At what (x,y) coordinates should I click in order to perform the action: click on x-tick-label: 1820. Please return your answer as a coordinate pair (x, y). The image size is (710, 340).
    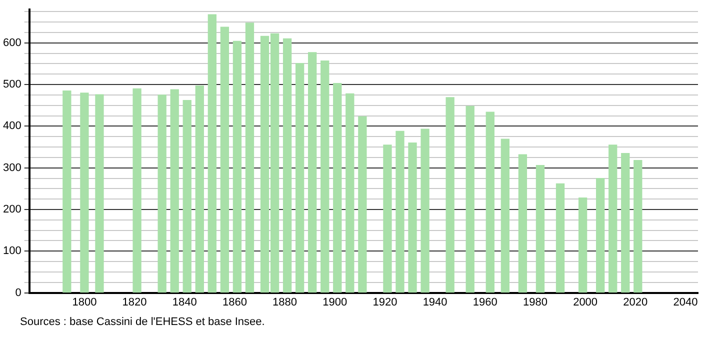
    Looking at the image, I should click on (134, 302).